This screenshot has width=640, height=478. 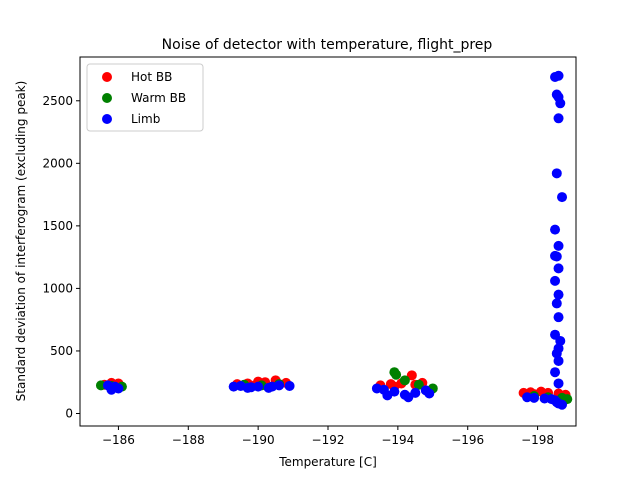 What do you see at coordinates (145, 119) in the screenshot?
I see `legend-label: Limb` at bounding box center [145, 119].